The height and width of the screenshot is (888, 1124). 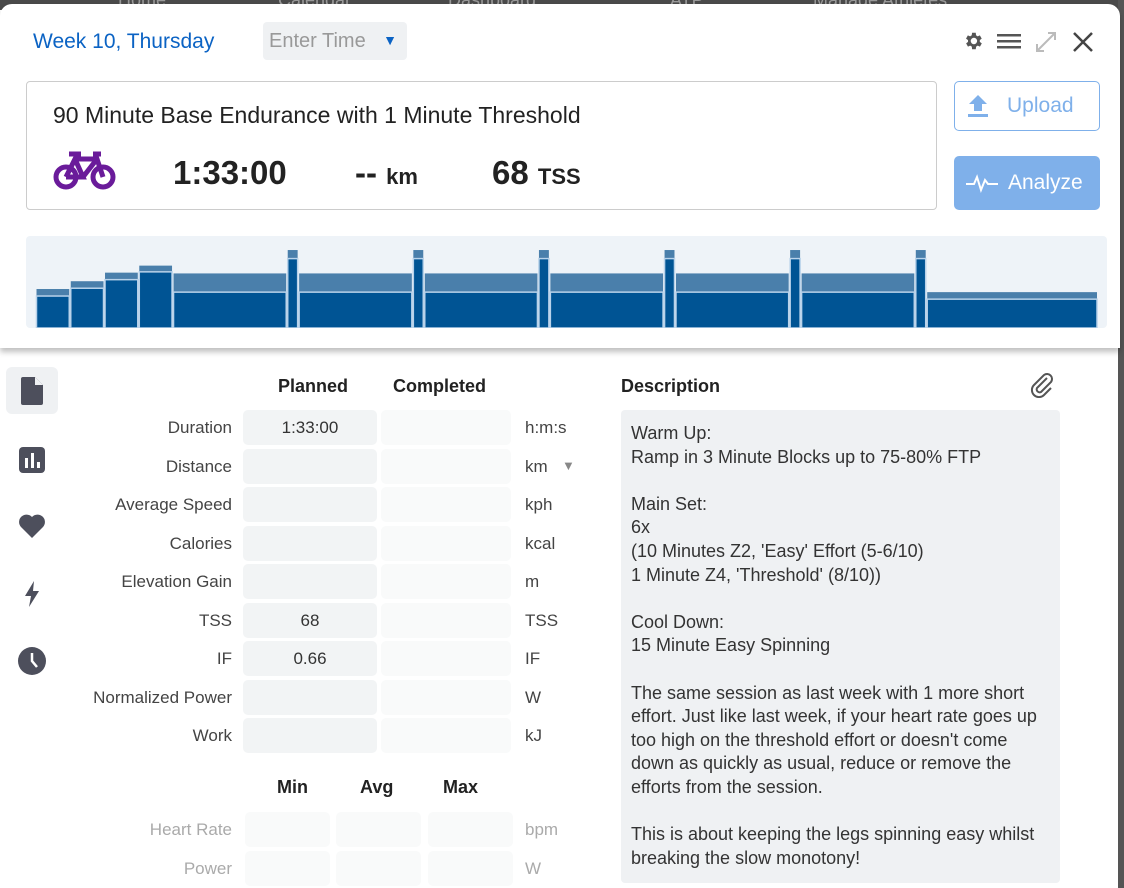 I want to click on metric-label: Calories, so click(x=200, y=543).